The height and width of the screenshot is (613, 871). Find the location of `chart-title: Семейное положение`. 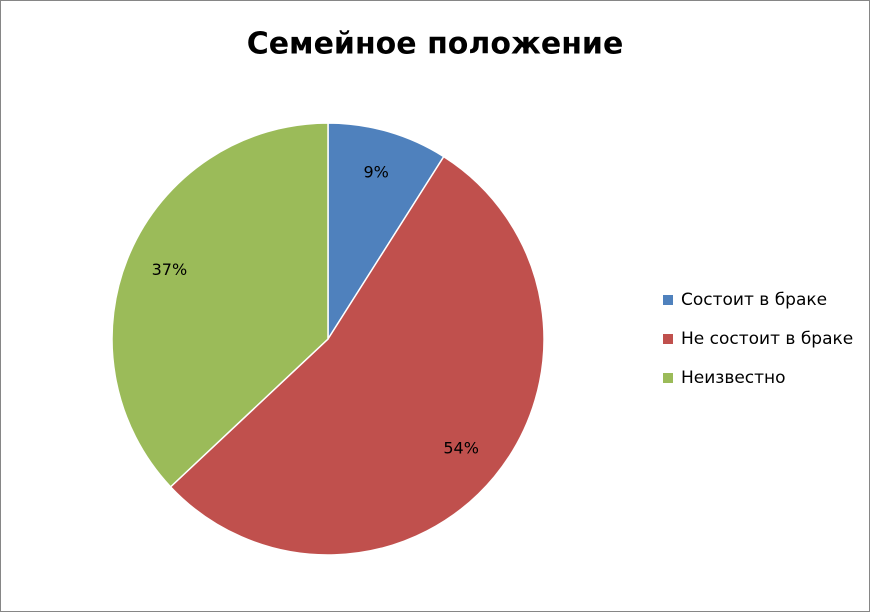

chart-title: Семейное положение is located at coordinates (435, 44).